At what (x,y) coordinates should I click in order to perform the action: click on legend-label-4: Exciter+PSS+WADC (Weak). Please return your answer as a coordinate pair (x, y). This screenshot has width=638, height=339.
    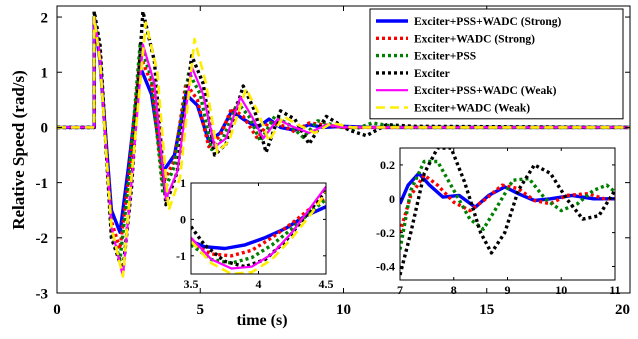
    Looking at the image, I should click on (485, 91).